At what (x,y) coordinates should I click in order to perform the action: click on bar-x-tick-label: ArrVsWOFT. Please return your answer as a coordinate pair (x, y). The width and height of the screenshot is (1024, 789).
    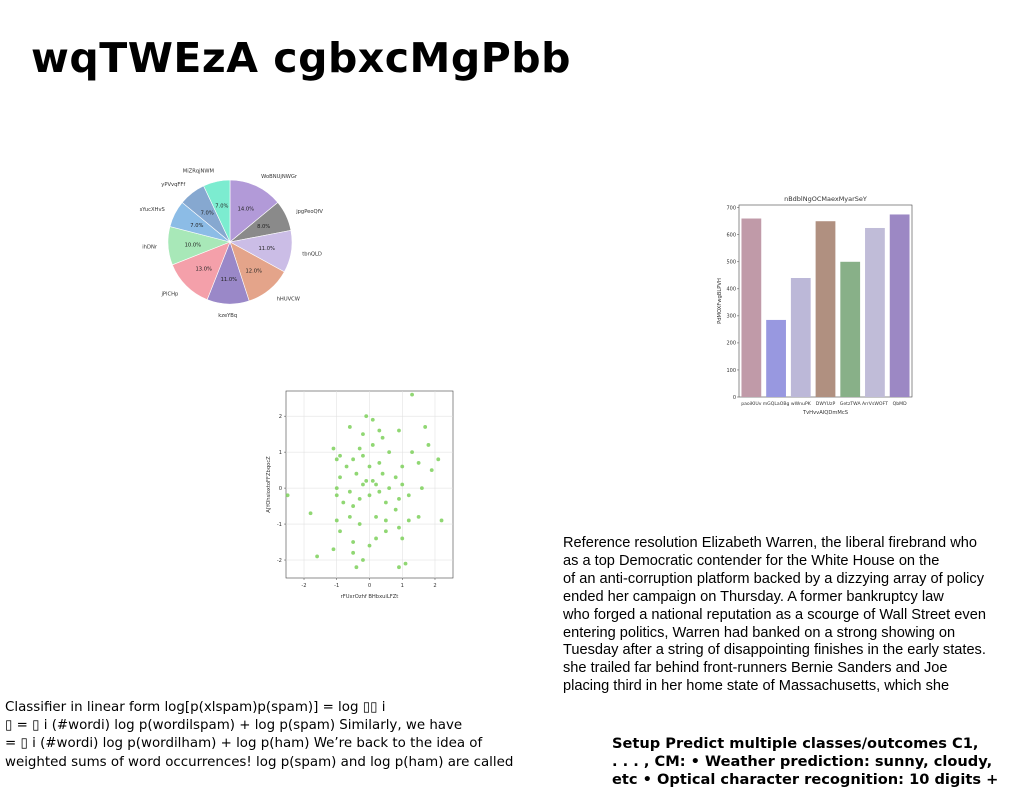
    Looking at the image, I should click on (875, 404).